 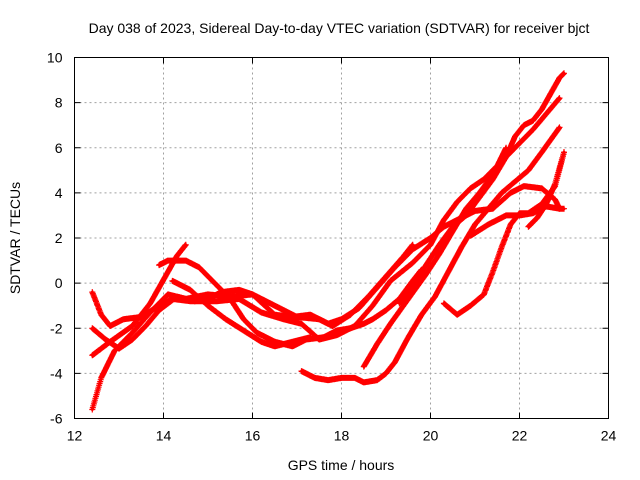 I want to click on y-tick-label: -4, so click(x=56, y=373).